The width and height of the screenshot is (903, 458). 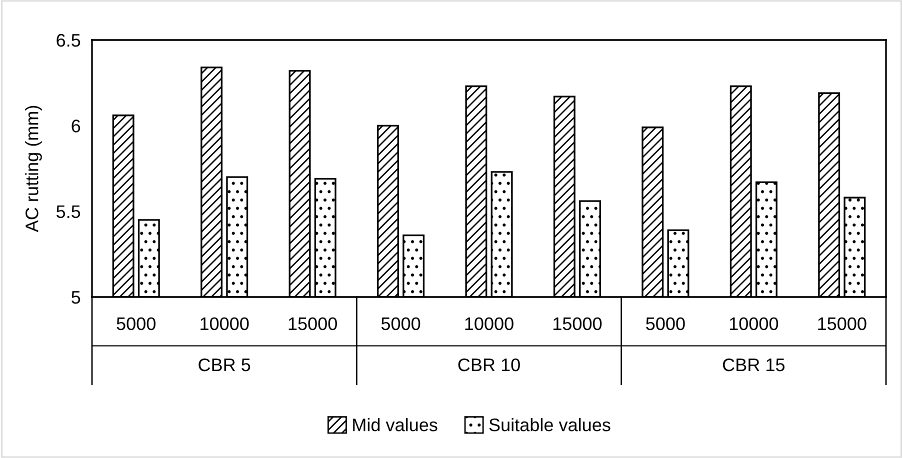 What do you see at coordinates (68, 40) in the screenshot?
I see `y-tick-label: 6.5` at bounding box center [68, 40].